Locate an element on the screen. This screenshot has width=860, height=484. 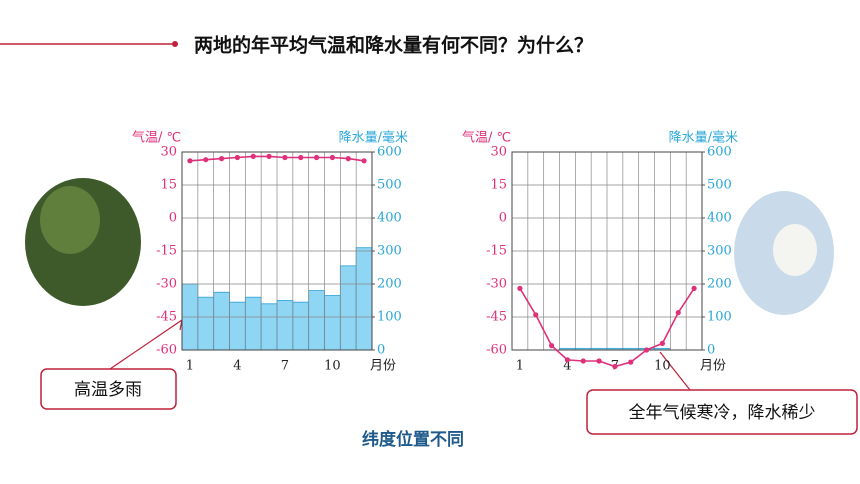
footer-text: 纬度位置不同 is located at coordinates (413, 439).